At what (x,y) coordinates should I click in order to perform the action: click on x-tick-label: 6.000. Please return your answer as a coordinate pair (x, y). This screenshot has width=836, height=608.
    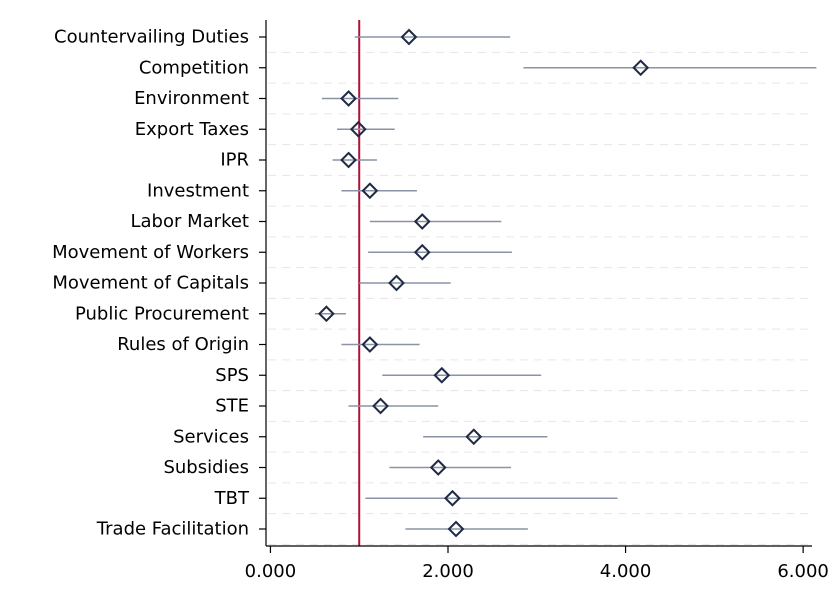
    Looking at the image, I should click on (803, 571).